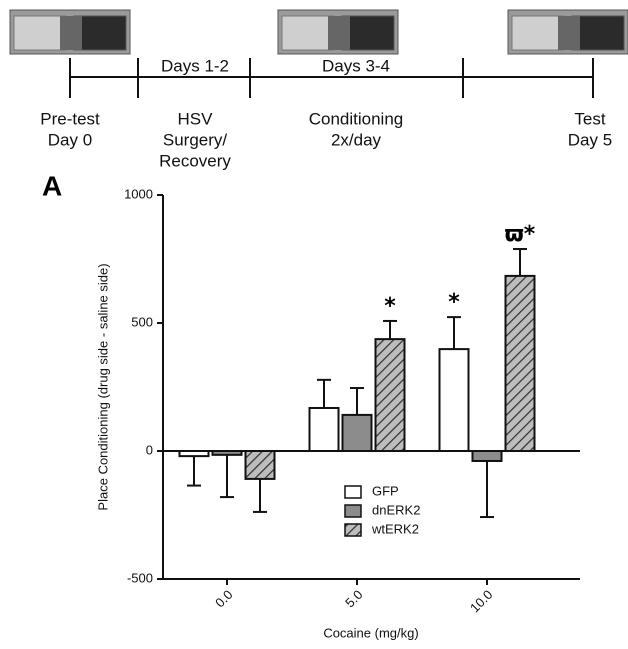  I want to click on stage-label: Conditioning, so click(356, 118).